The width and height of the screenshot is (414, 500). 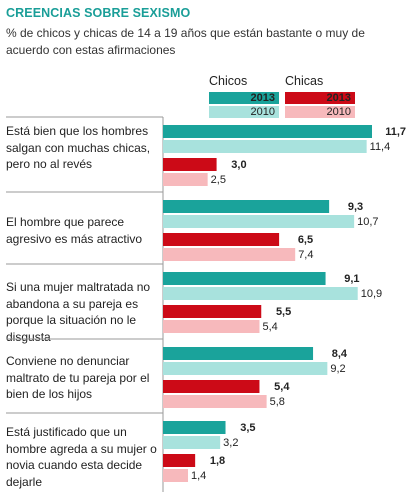 I want to click on data-label: 9,1, so click(x=351, y=279).